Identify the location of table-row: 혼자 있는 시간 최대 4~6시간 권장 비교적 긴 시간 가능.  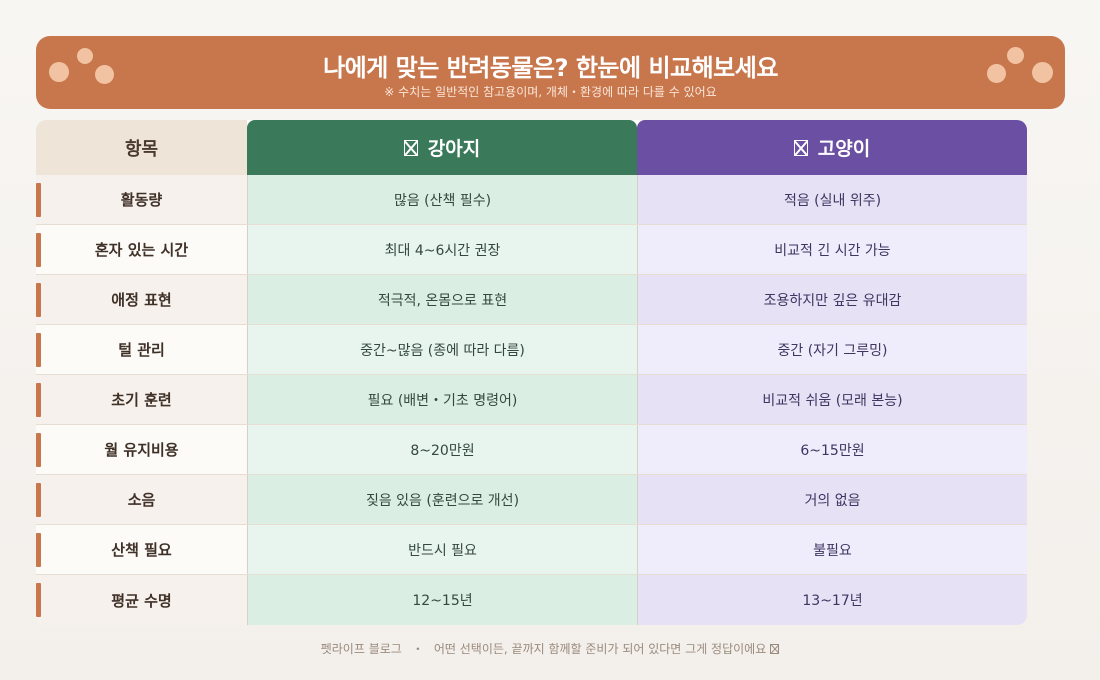
(531, 250).